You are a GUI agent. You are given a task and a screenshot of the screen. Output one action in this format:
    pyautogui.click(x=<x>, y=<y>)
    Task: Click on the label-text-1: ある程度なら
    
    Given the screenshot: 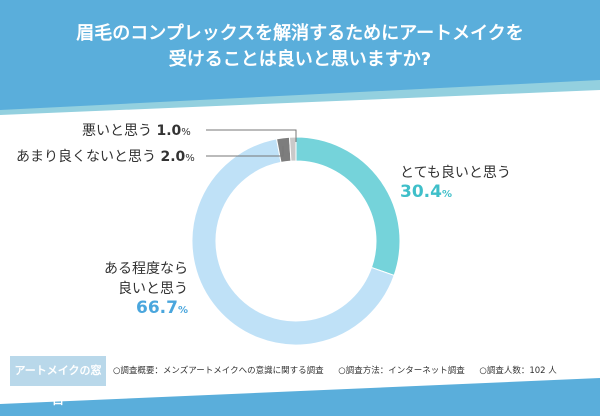 What is the action you would take?
    pyautogui.click(x=146, y=269)
    